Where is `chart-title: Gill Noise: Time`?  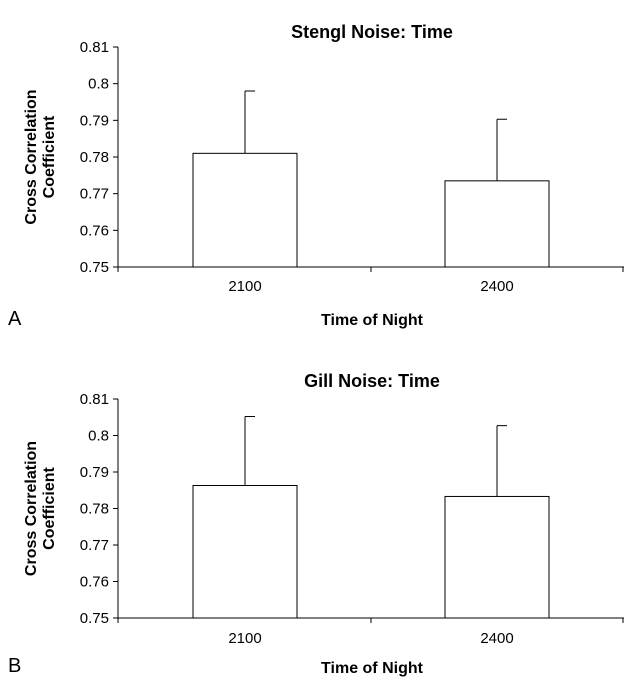 chart-title: Gill Noise: Time is located at coordinates (372, 381).